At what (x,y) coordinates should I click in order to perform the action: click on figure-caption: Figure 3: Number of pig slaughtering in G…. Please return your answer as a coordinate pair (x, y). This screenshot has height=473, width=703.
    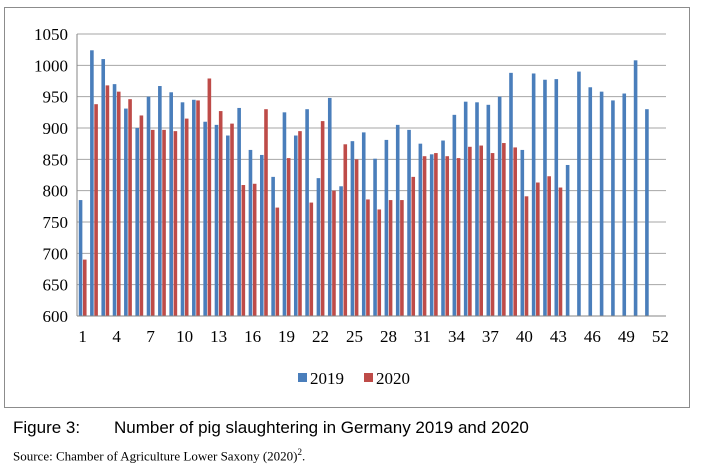
    Looking at the image, I should click on (271, 428).